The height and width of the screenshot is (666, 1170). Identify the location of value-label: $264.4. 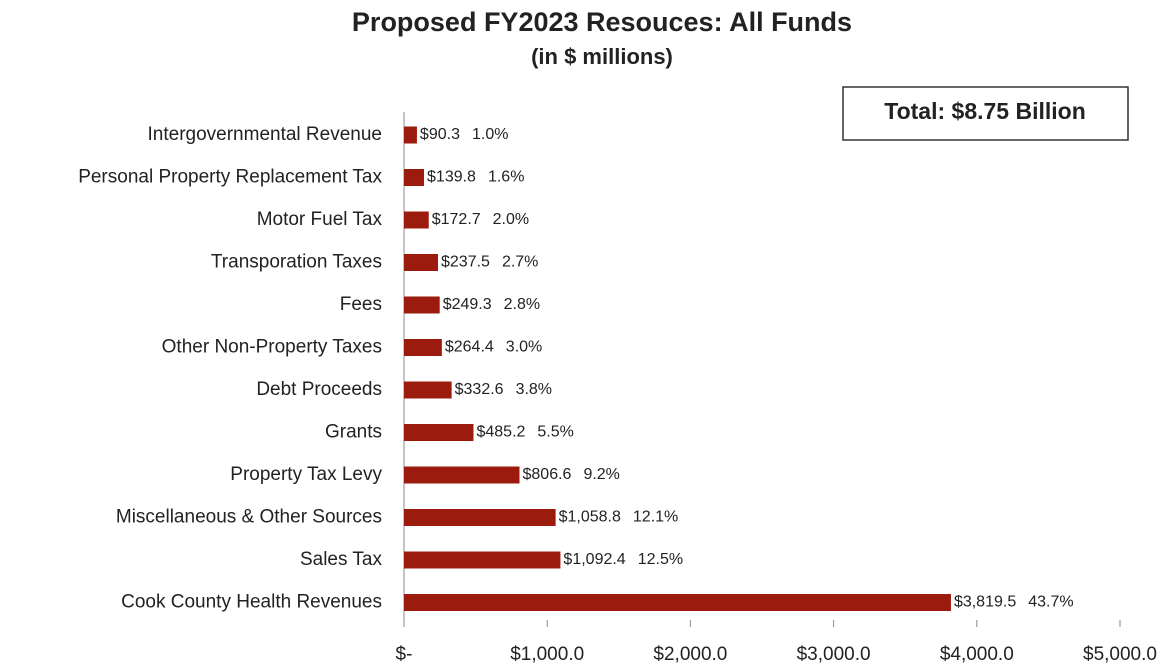
(469, 347).